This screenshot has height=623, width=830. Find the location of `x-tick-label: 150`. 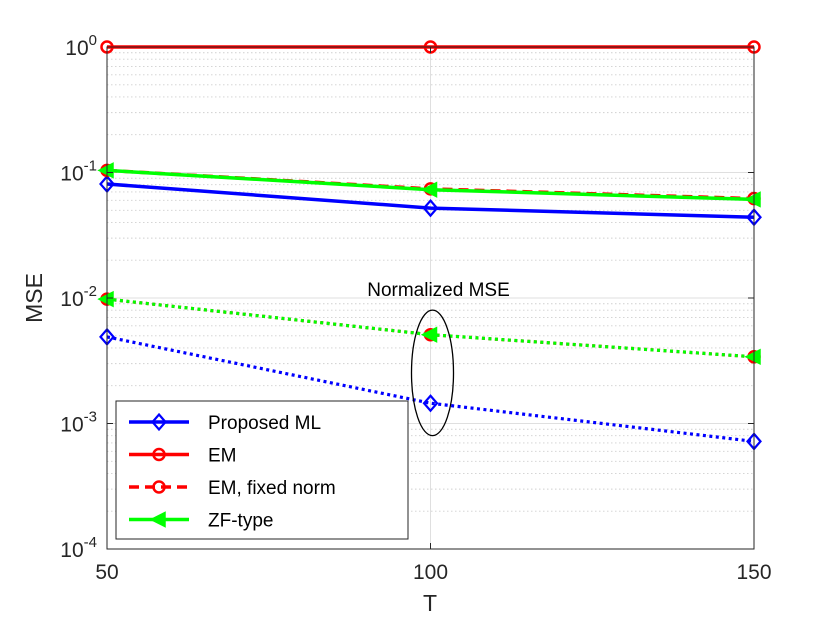

x-tick-label: 150 is located at coordinates (753, 572).